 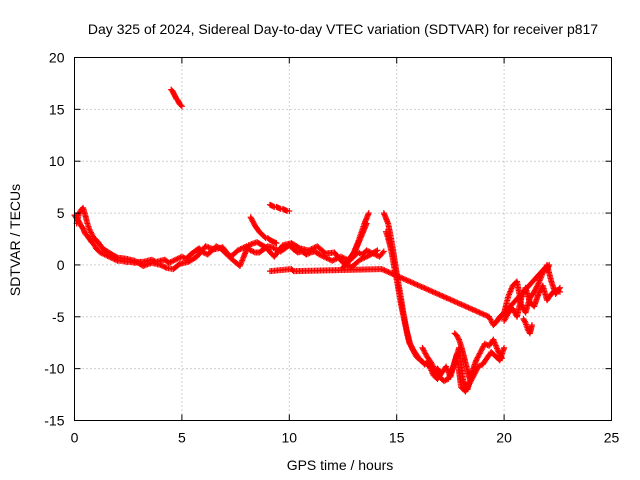 What do you see at coordinates (176, 98) in the screenshot?
I see `series-outlier-high` at bounding box center [176, 98].